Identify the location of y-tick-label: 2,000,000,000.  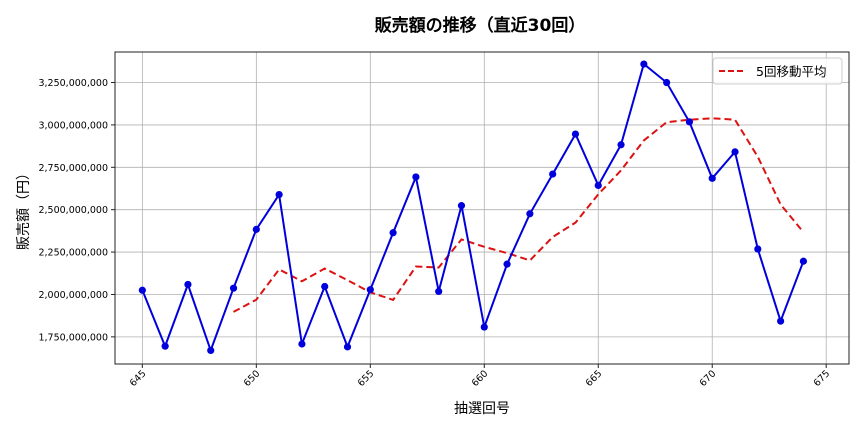
(73, 295).